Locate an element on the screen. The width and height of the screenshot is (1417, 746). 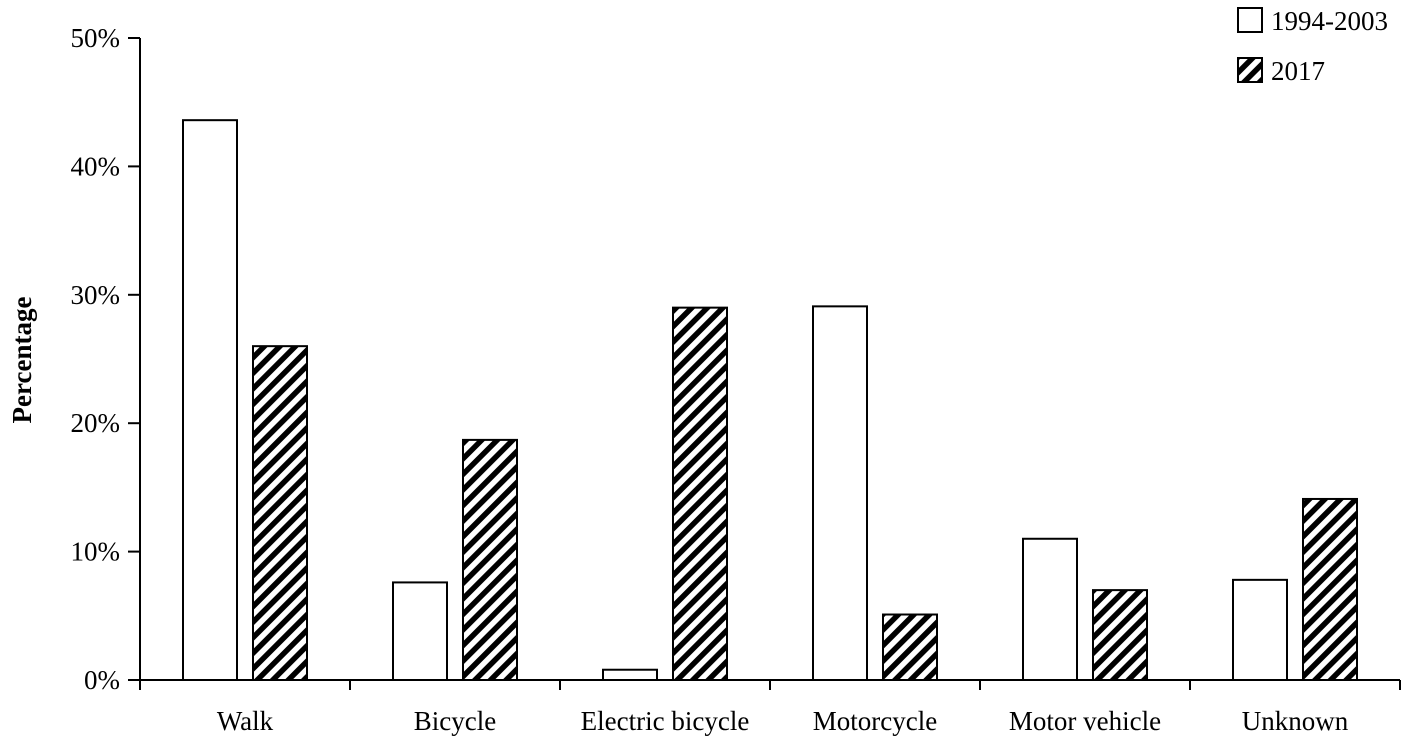
x-category-label: Motorcycle is located at coordinates (875, 721).